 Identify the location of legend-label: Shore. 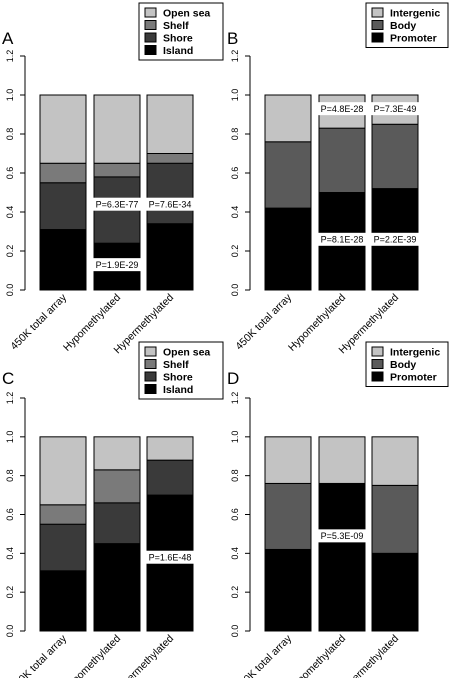
(178, 39).